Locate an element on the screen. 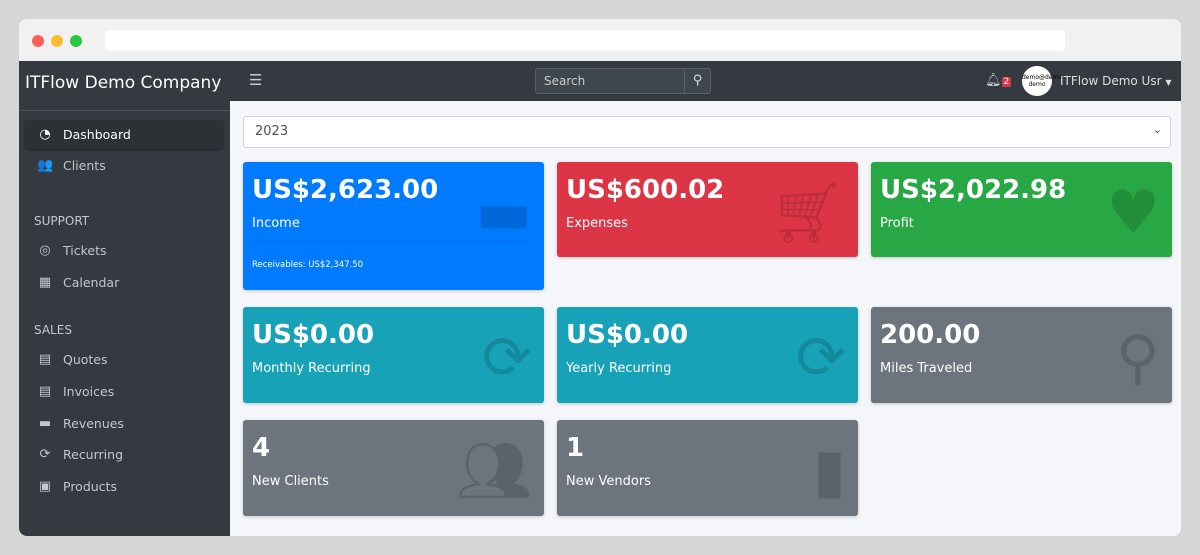 This screenshot has height=555, width=1200. caret-down-icon: ▼ is located at coordinates (1168, 82).